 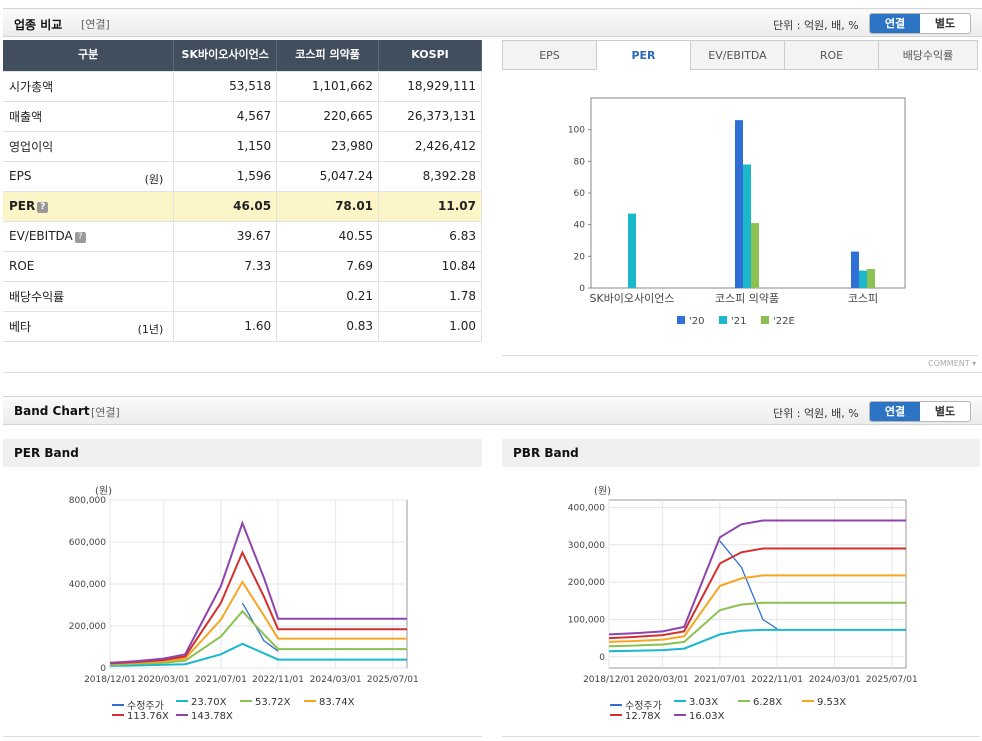 What do you see at coordinates (87, 543) in the screenshot?
I see `y-tick-label: 600,000` at bounding box center [87, 543].